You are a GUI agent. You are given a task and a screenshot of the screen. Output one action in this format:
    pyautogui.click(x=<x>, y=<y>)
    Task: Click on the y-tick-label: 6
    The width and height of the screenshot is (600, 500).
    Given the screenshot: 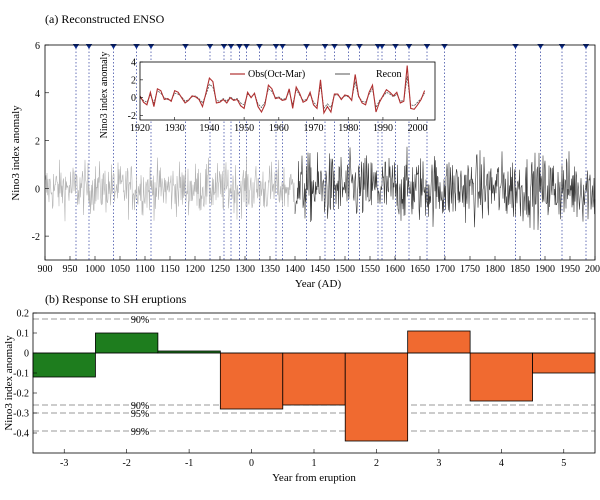 What is the action you would take?
    pyautogui.click(x=37, y=46)
    